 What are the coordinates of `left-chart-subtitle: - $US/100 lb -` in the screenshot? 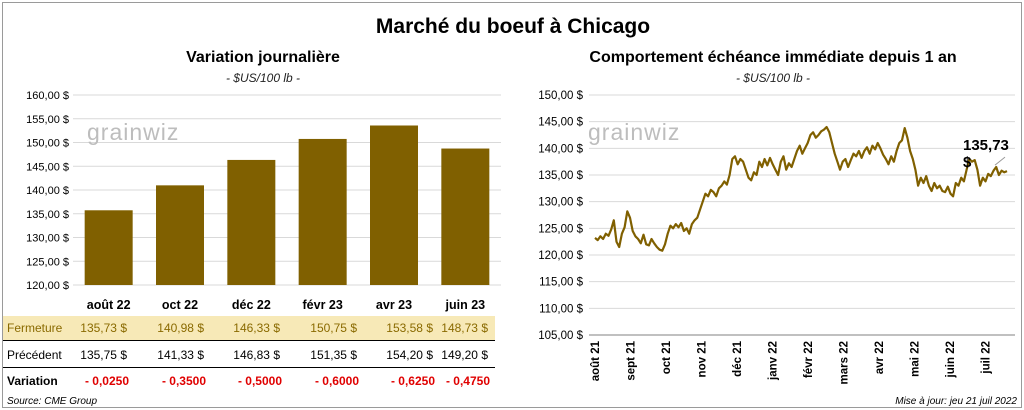 It's located at (263, 78).